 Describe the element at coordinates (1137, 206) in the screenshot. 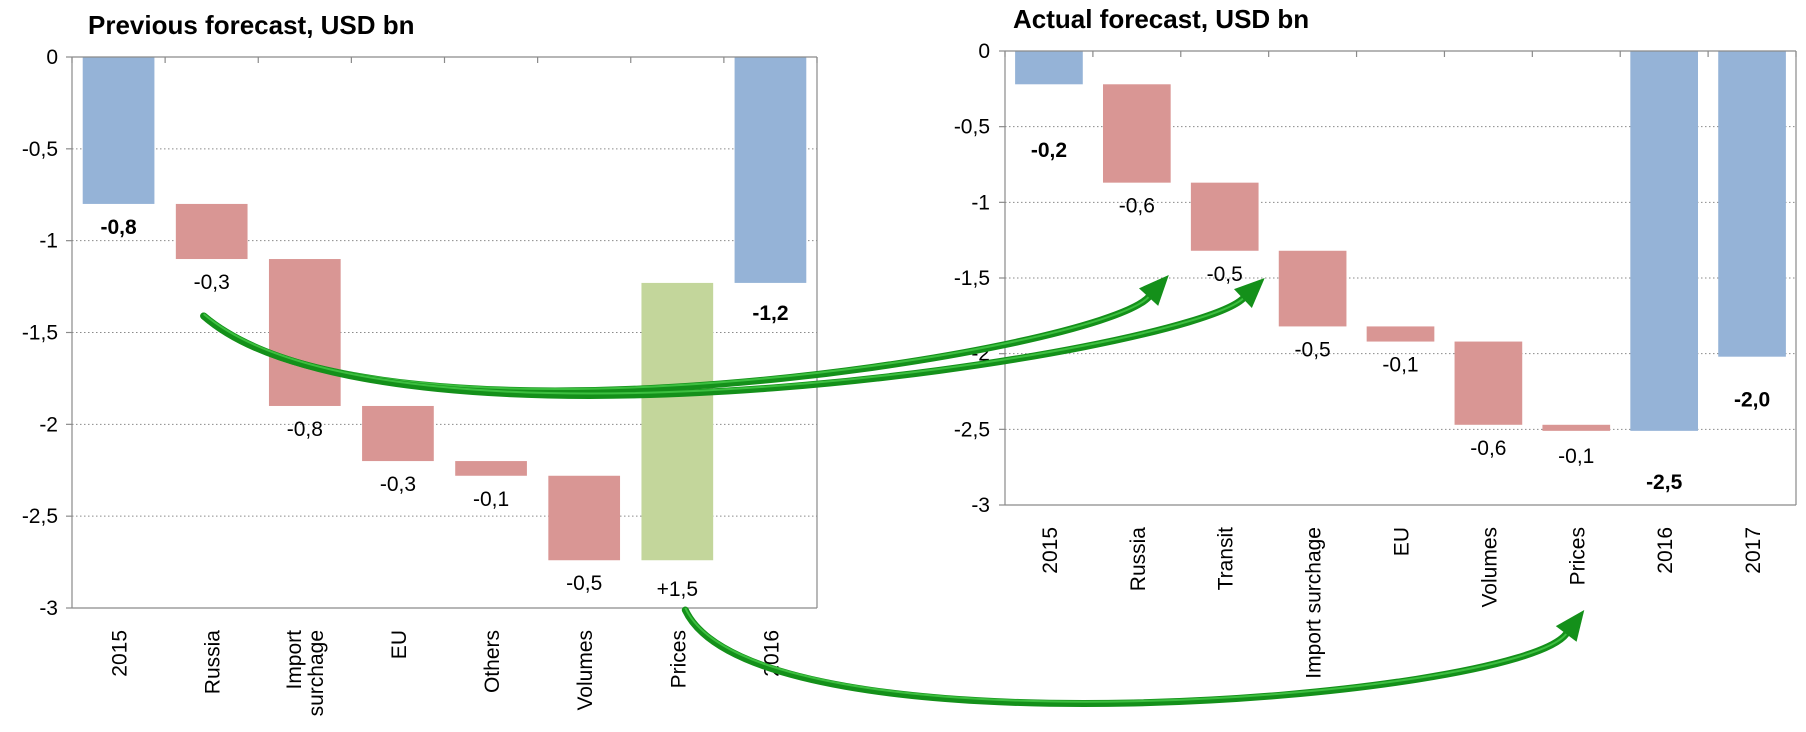

I see `data-label-russia: -0,6` at that location.